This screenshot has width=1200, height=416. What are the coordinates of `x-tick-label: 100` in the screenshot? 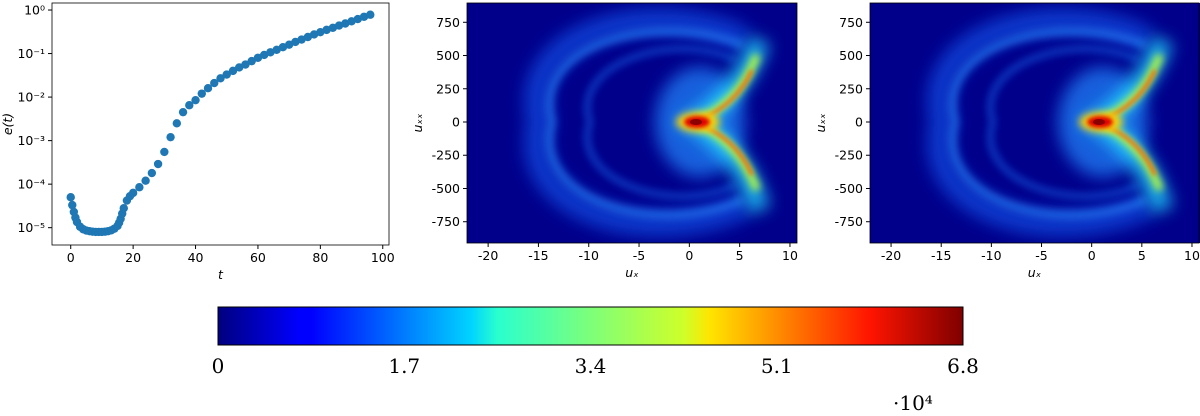 It's located at (383, 257).